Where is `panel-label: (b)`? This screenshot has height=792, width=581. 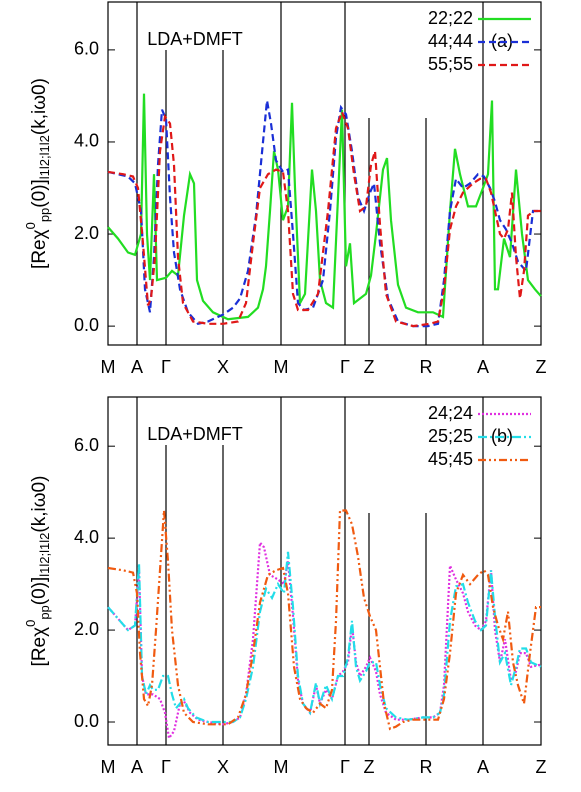
panel-label: (b) is located at coordinates (502, 436).